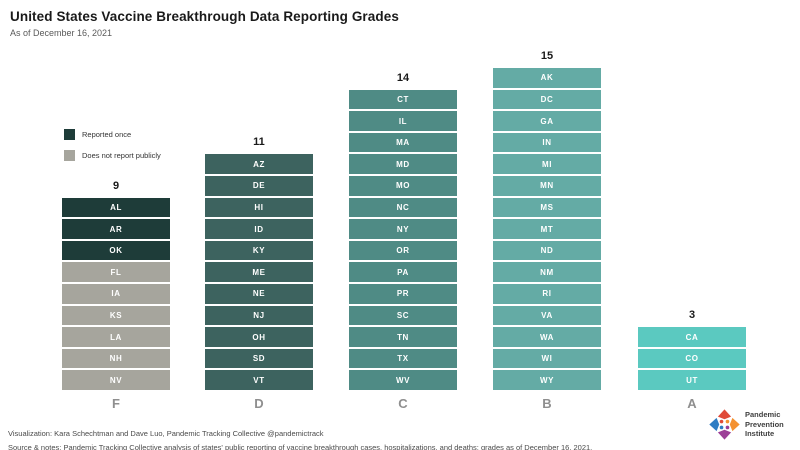  What do you see at coordinates (259, 142) in the screenshot?
I see `bar-count-label-D: 11` at bounding box center [259, 142].